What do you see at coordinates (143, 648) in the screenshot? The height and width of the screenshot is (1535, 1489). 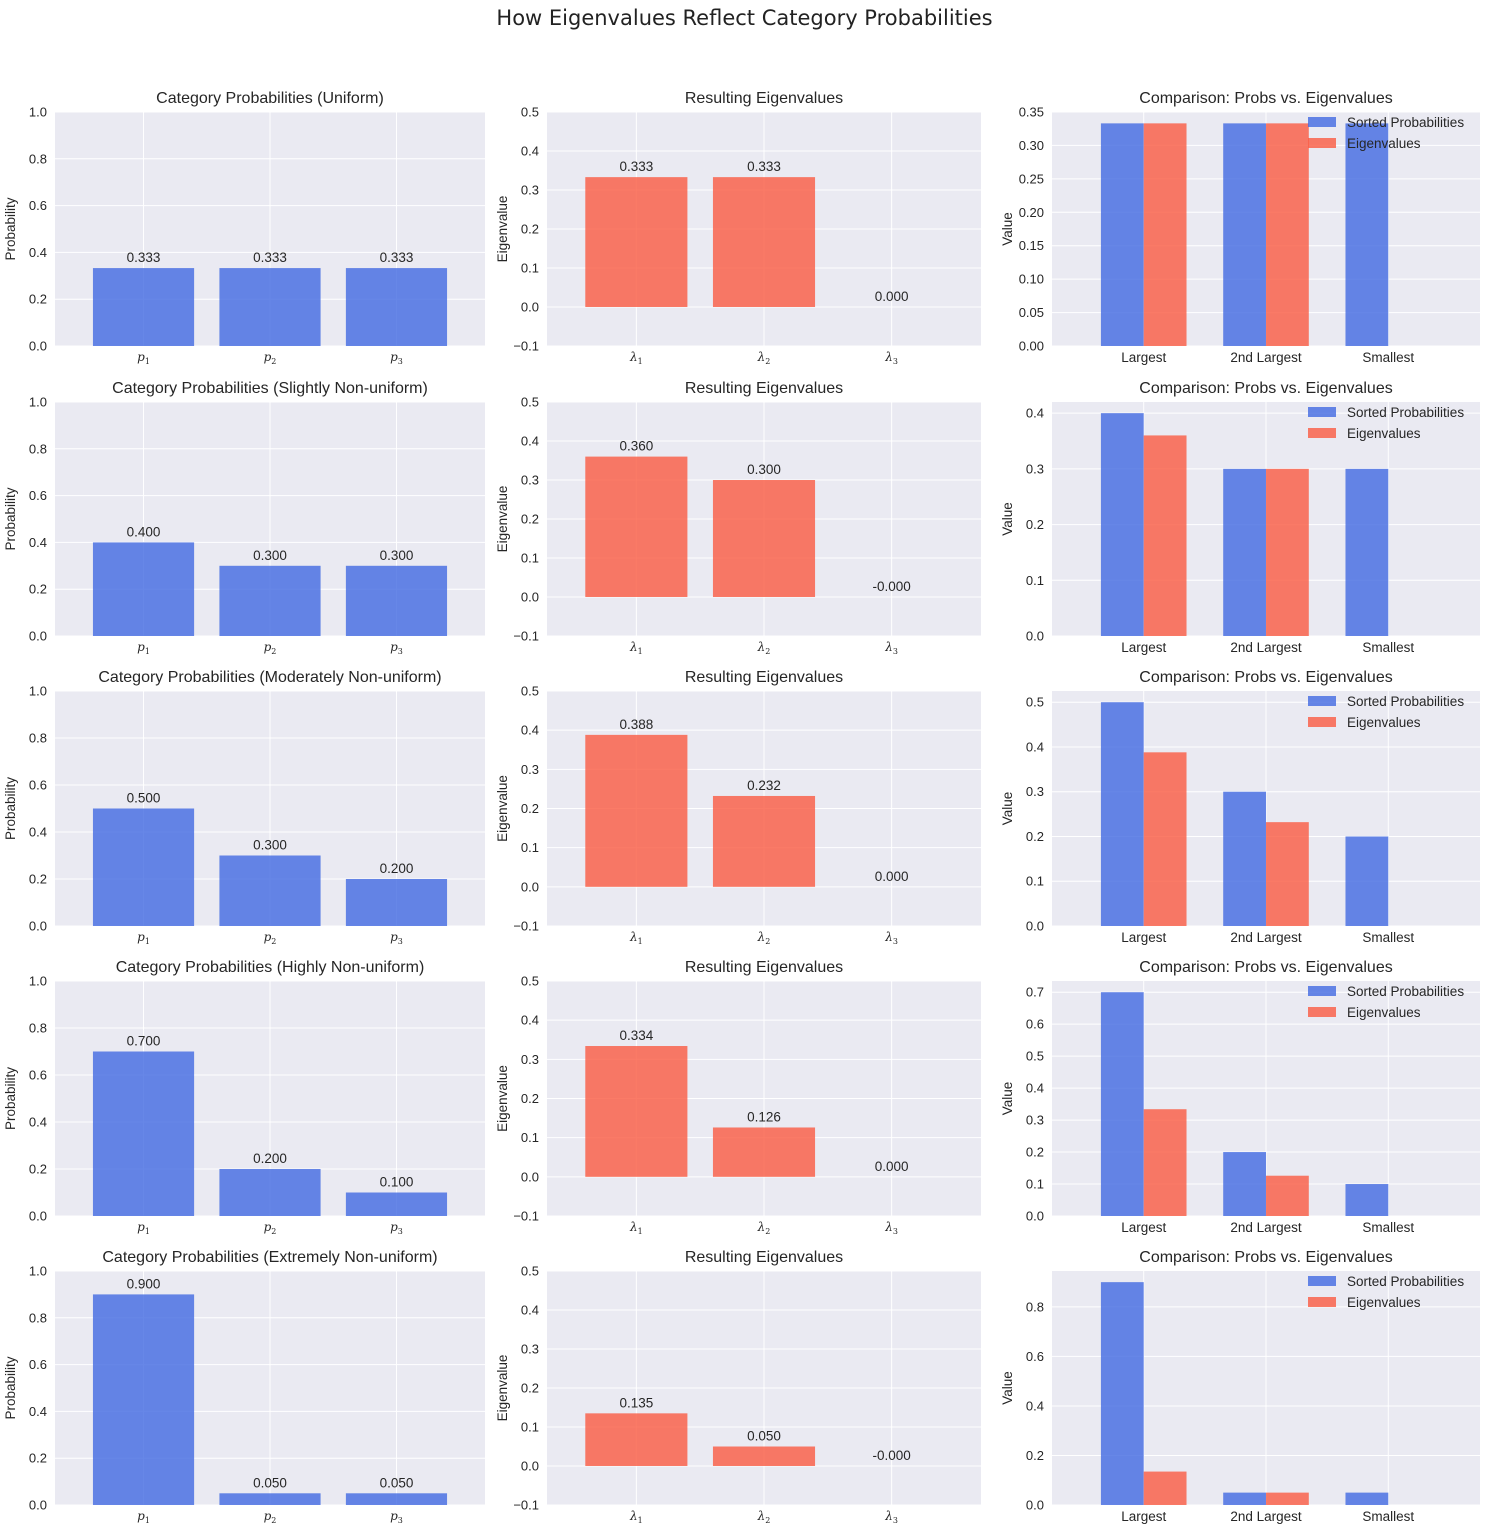 I see `x-tick-label: p1` at bounding box center [143, 648].